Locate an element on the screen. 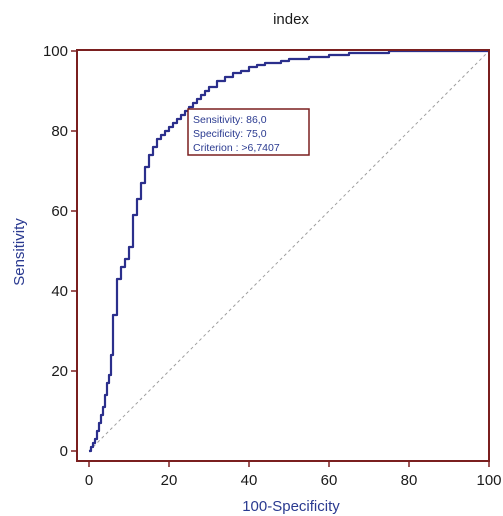 The image size is (503, 516). y-tick-label: 60 is located at coordinates (59, 211).